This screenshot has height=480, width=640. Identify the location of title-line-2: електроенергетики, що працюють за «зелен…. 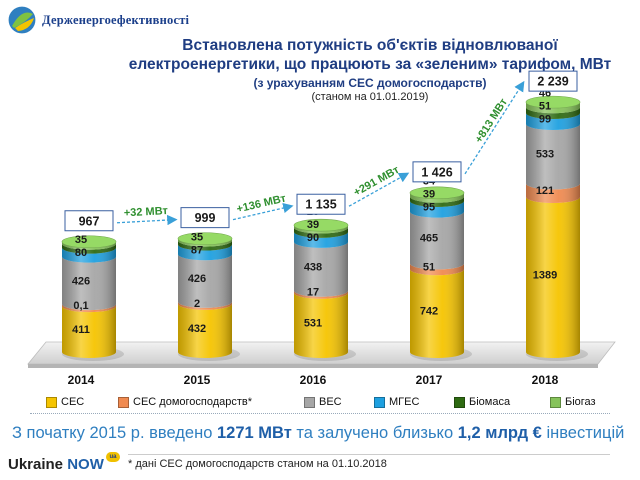
(370, 64).